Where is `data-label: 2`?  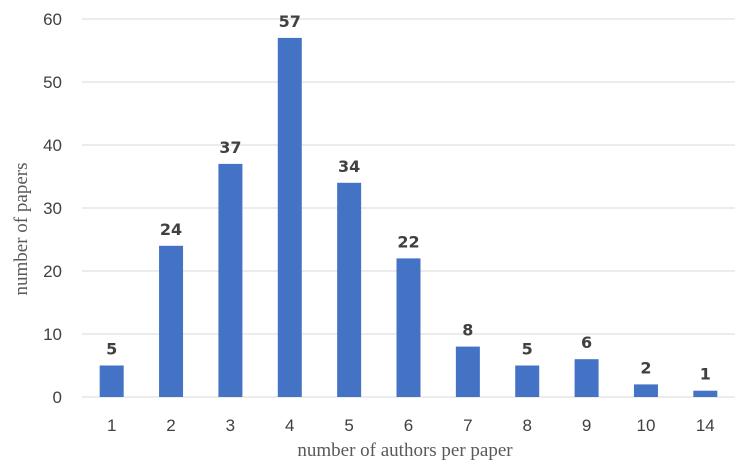 data-label: 2 is located at coordinates (645, 367).